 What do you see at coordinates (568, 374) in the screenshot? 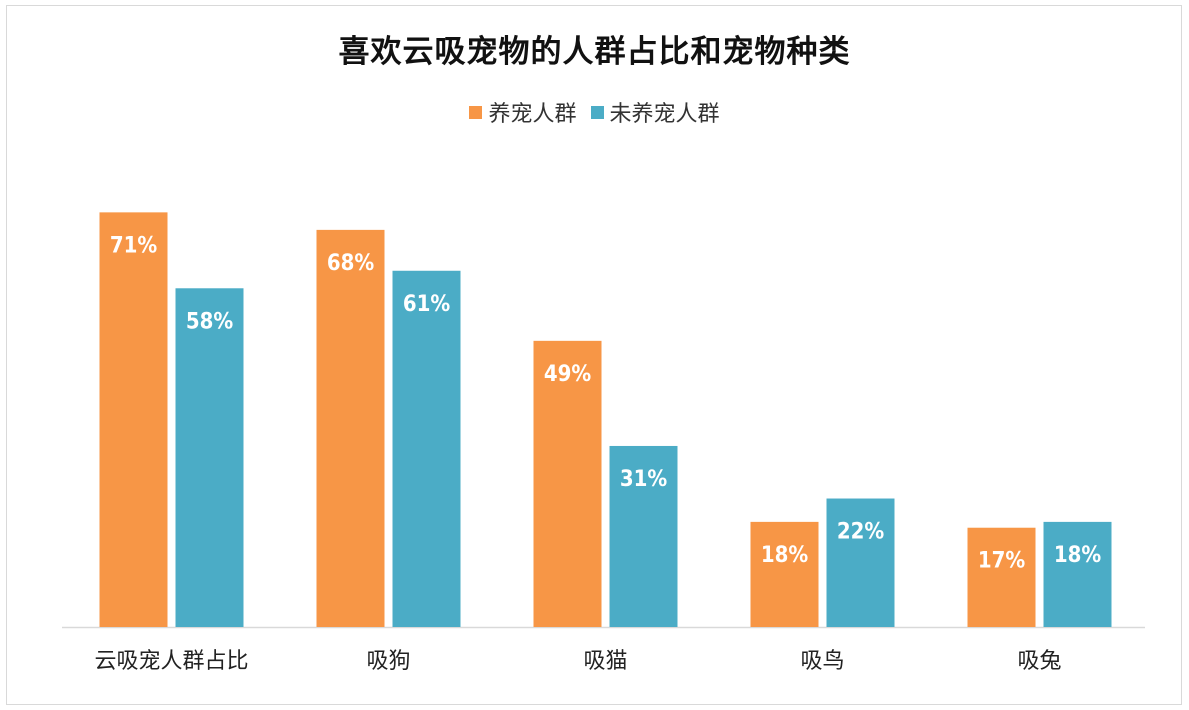
I see `data-label-pet-owners-2: 49%` at bounding box center [568, 374].